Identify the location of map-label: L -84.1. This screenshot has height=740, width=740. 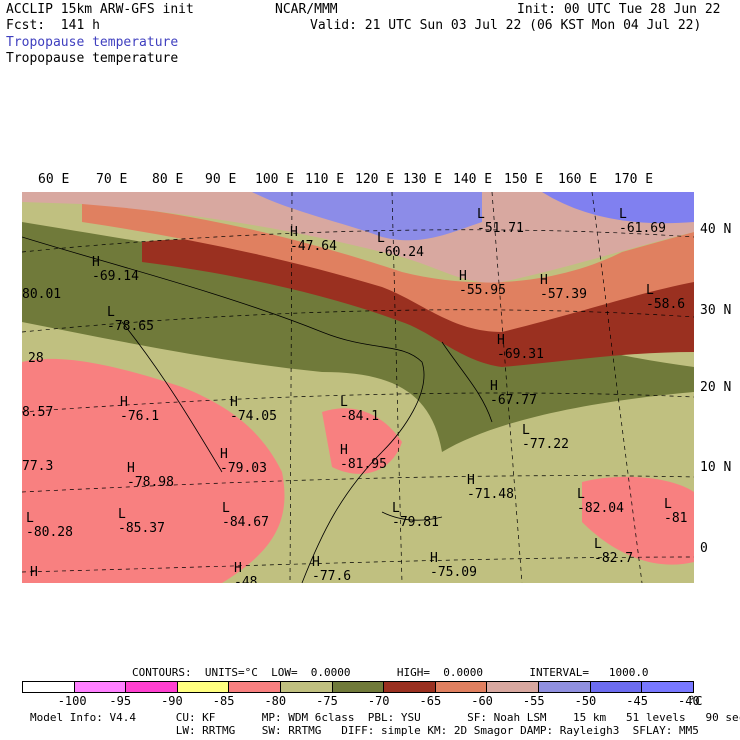
(360, 409).